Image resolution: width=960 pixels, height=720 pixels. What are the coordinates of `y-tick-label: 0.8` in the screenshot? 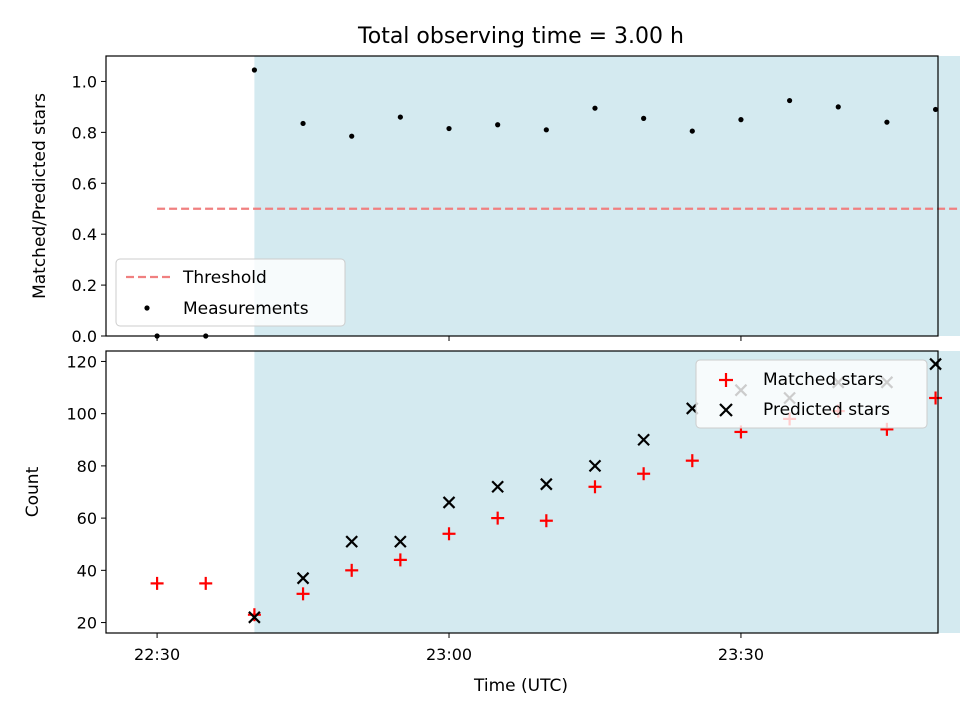 It's located at (84, 132).